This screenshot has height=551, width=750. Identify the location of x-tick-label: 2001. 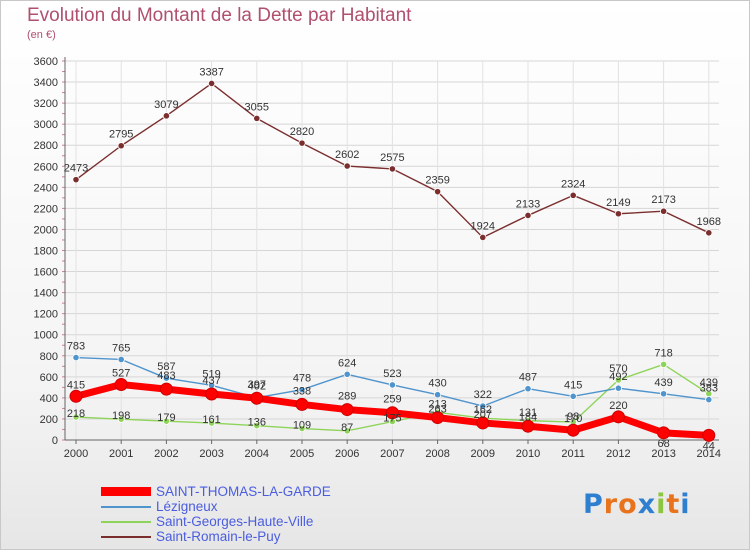
(121, 454).